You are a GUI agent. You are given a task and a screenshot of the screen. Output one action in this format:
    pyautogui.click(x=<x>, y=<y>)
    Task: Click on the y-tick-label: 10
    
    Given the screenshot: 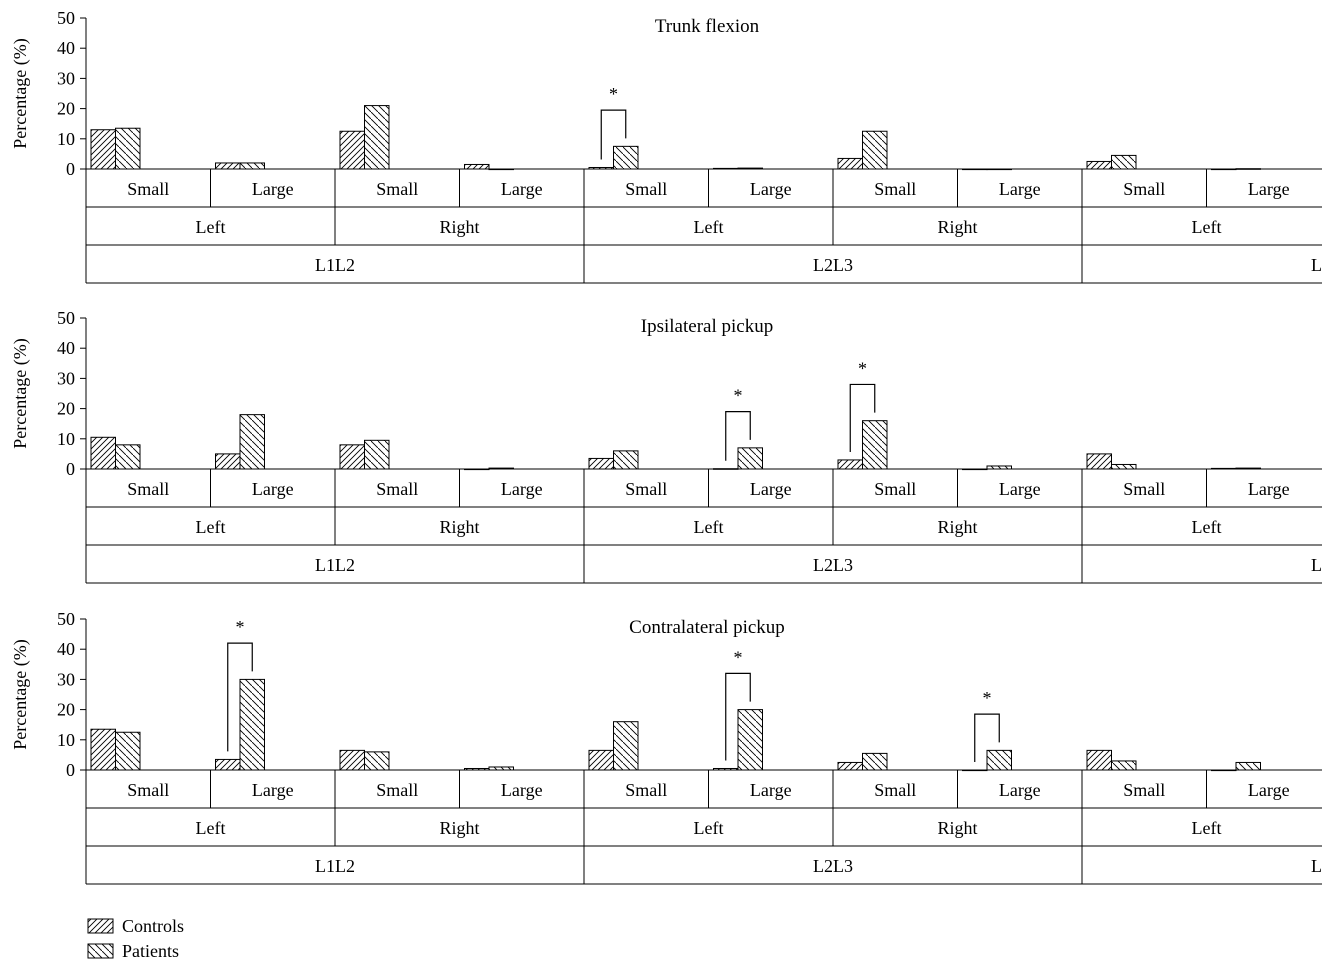 What is the action you would take?
    pyautogui.click(x=66, y=439)
    